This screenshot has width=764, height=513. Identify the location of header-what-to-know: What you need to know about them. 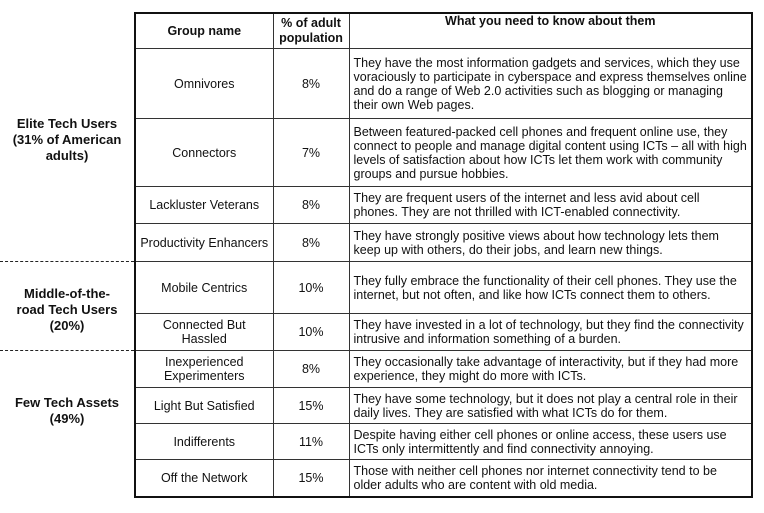
(550, 30).